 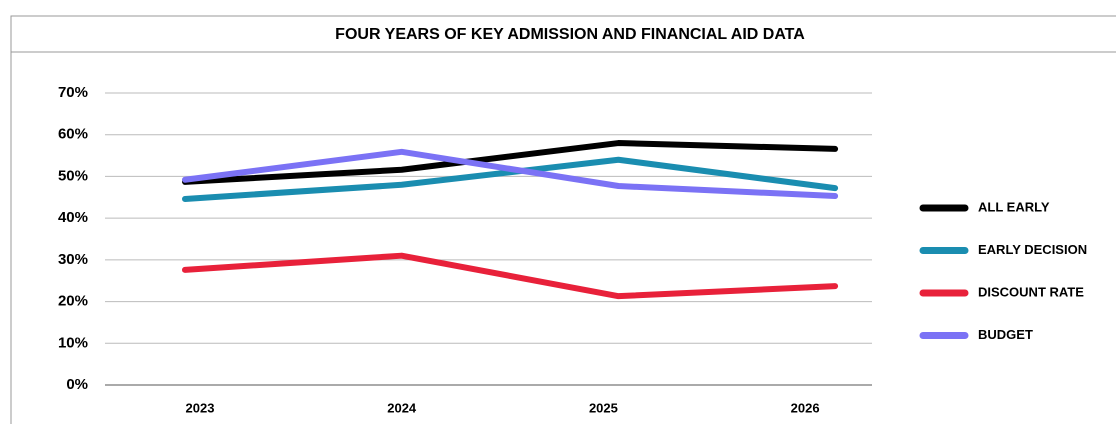 I want to click on x-tick-label: 2025, so click(x=603, y=407).